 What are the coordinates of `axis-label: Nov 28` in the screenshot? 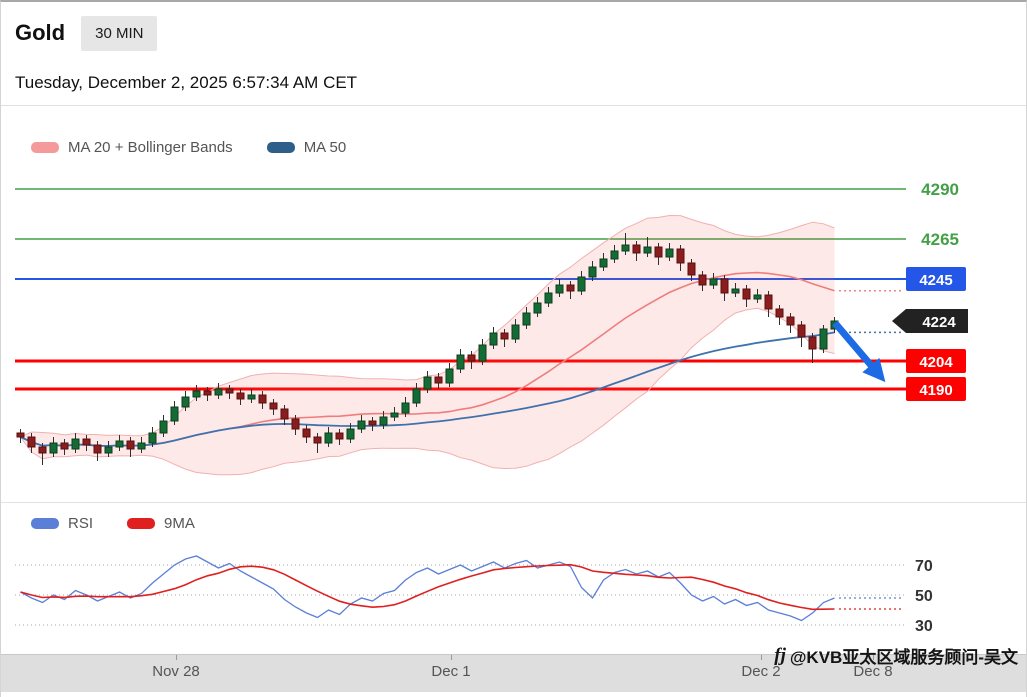 It's located at (176, 671).